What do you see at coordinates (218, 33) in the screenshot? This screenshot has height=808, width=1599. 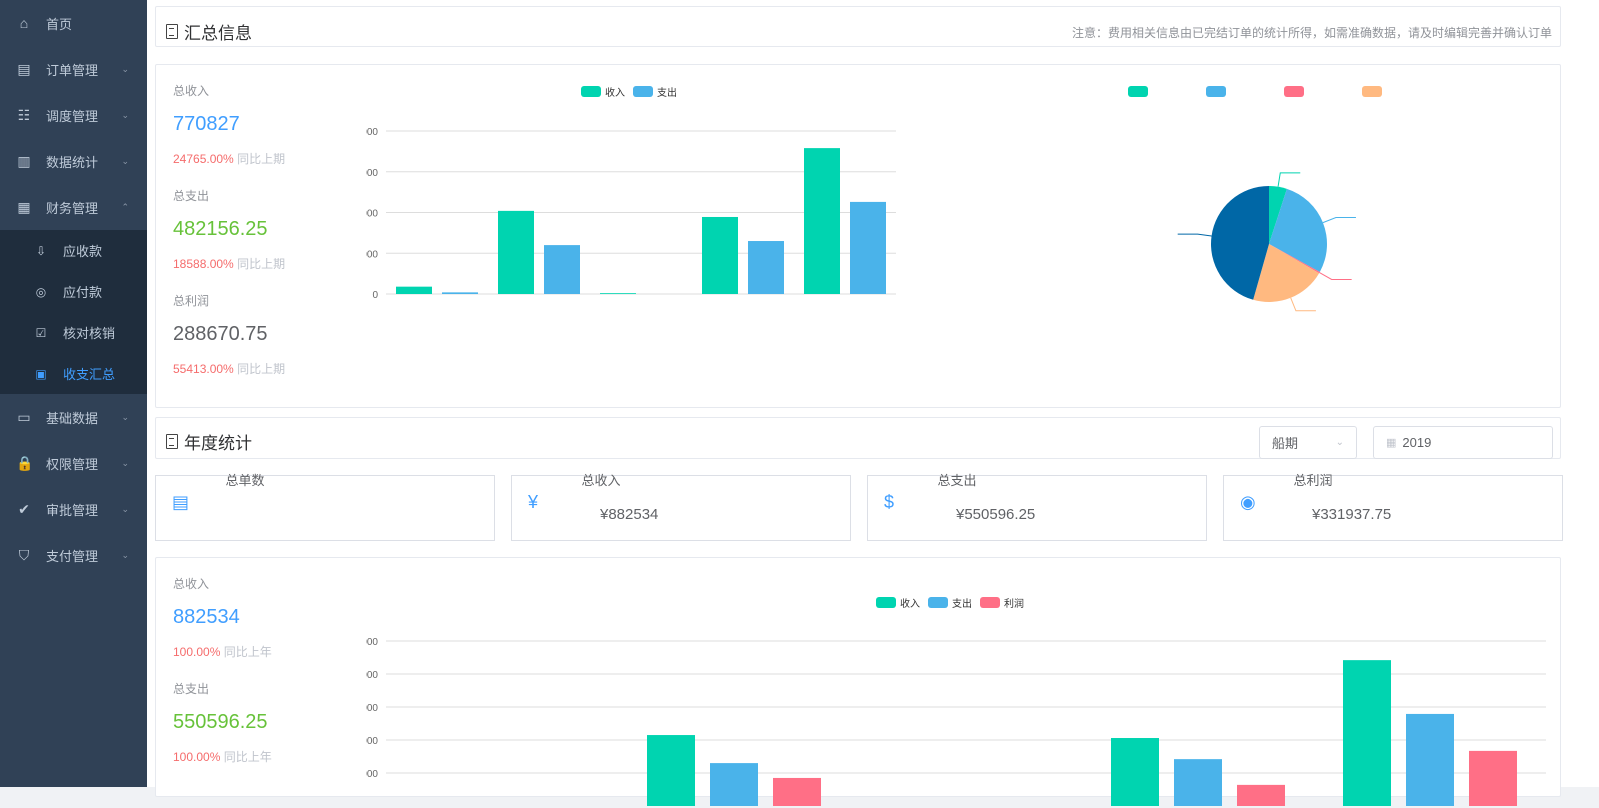 I see `page-title: 汇总信息` at bounding box center [218, 33].